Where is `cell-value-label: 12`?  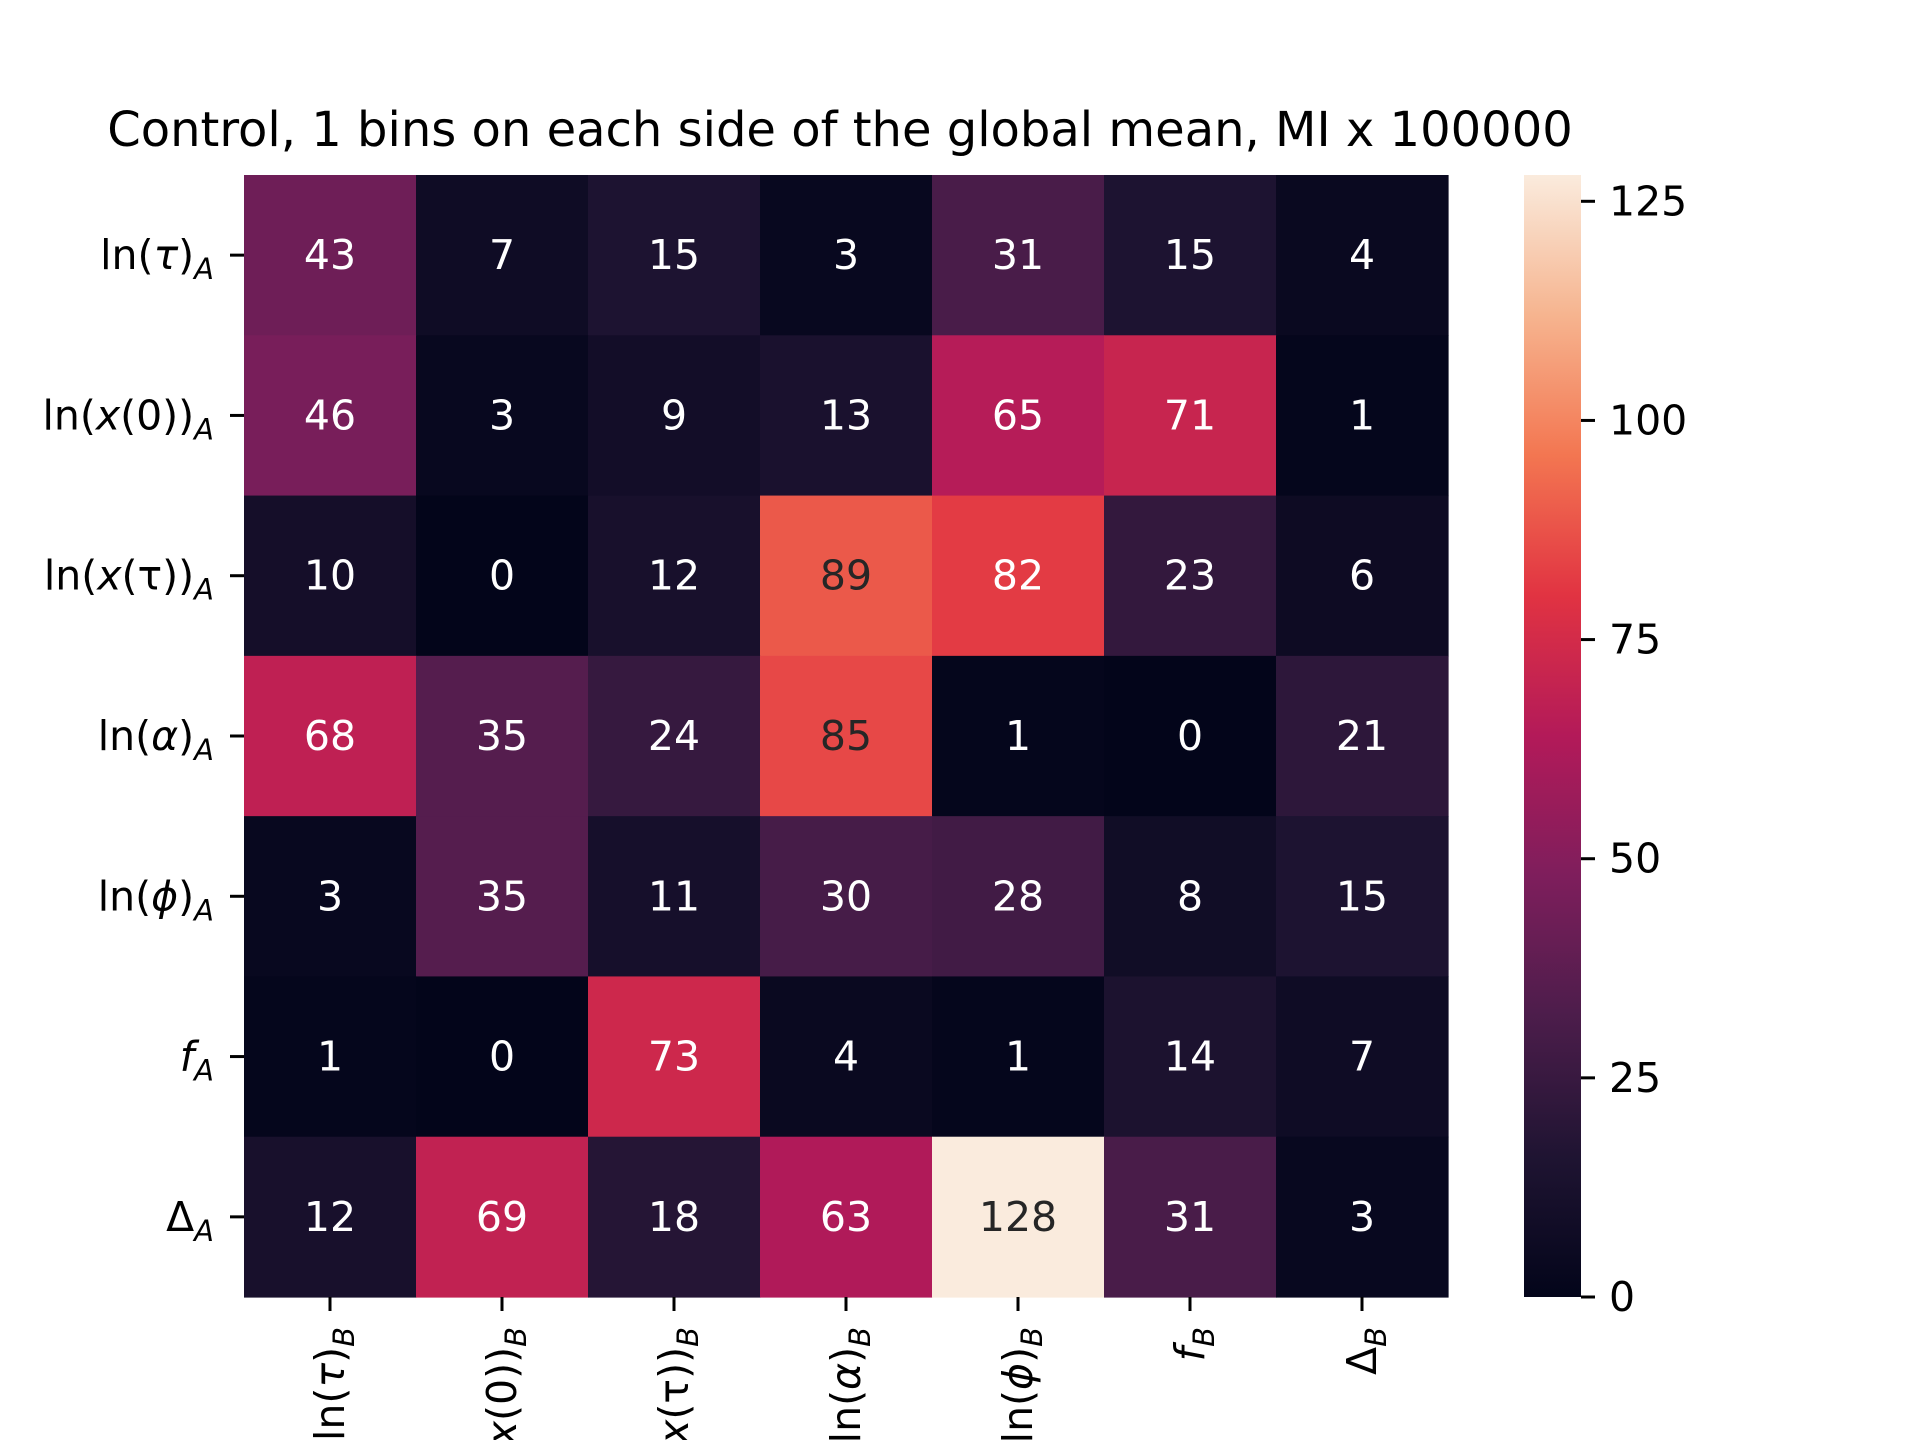 cell-value-label: 12 is located at coordinates (674, 576).